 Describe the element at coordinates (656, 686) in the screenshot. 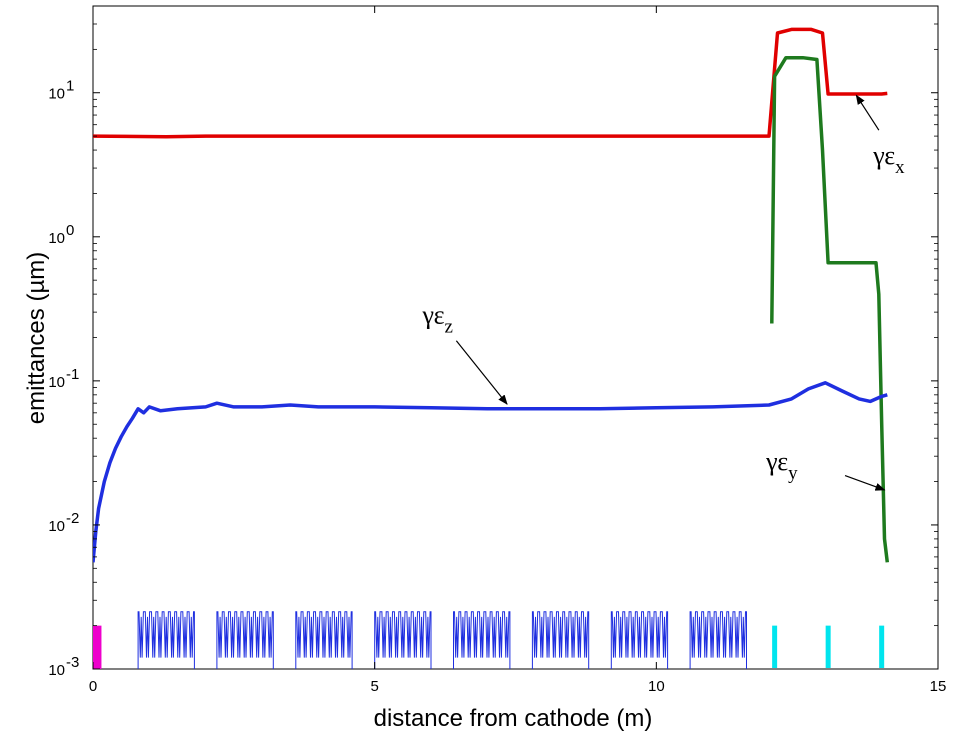

I see `x-tick-label: 10` at that location.